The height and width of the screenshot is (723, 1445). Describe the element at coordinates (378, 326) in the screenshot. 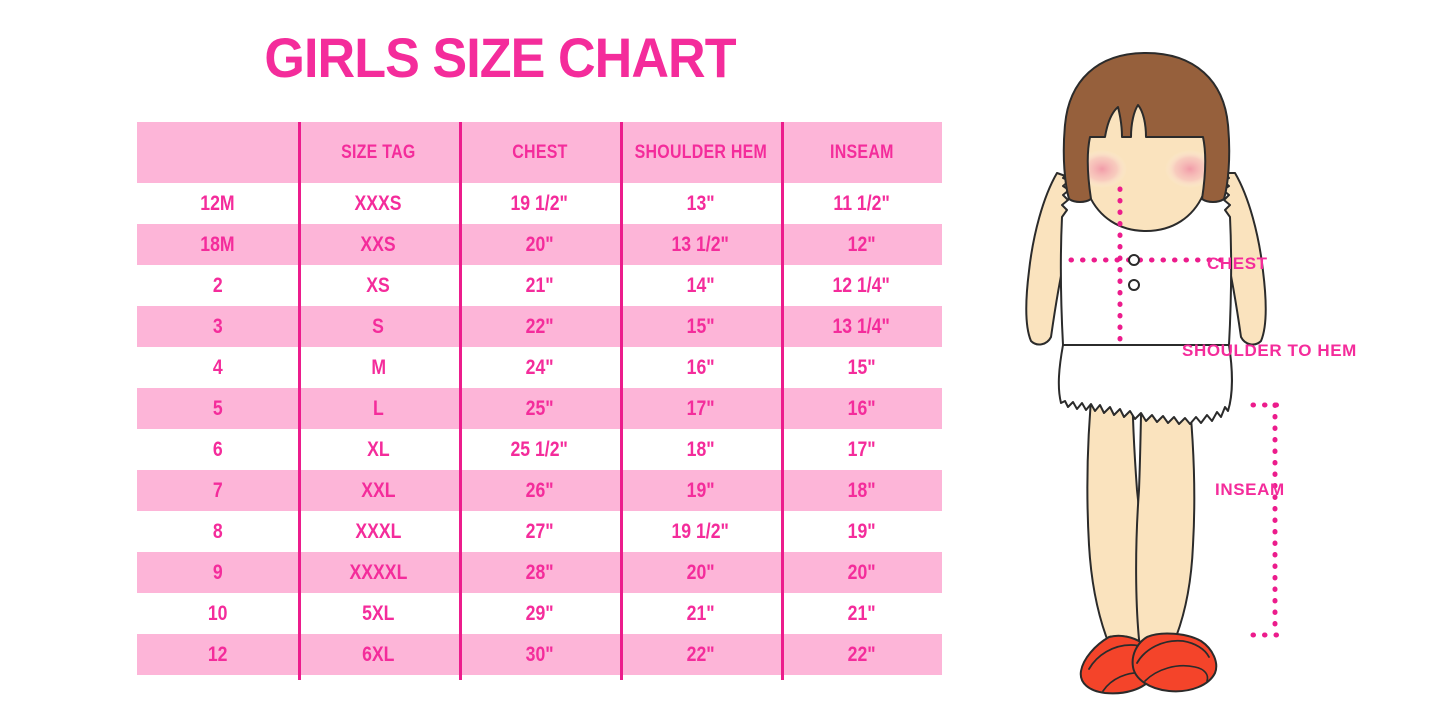

I see `cell-size-tag: S` at that location.